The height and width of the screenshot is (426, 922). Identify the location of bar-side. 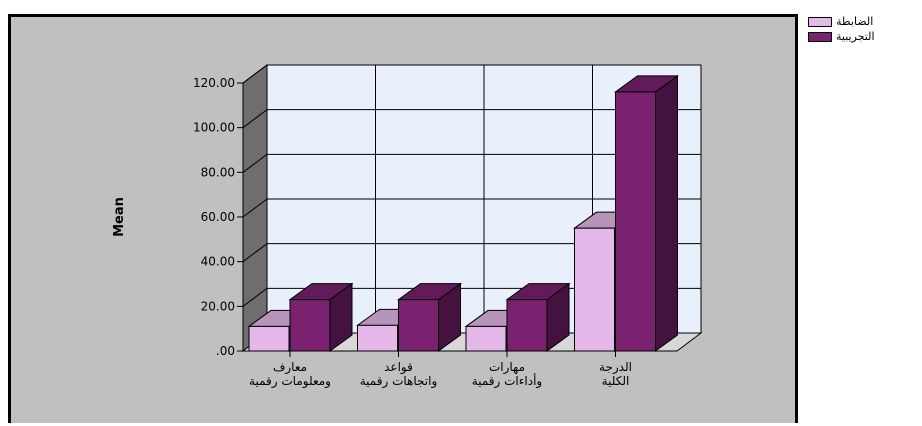
(667, 213).